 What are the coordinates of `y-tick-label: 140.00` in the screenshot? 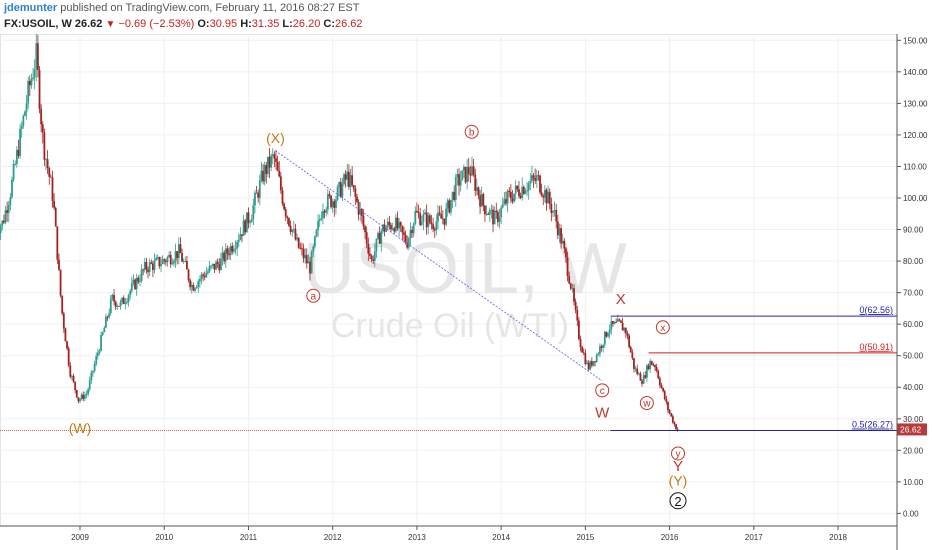 It's located at (915, 72).